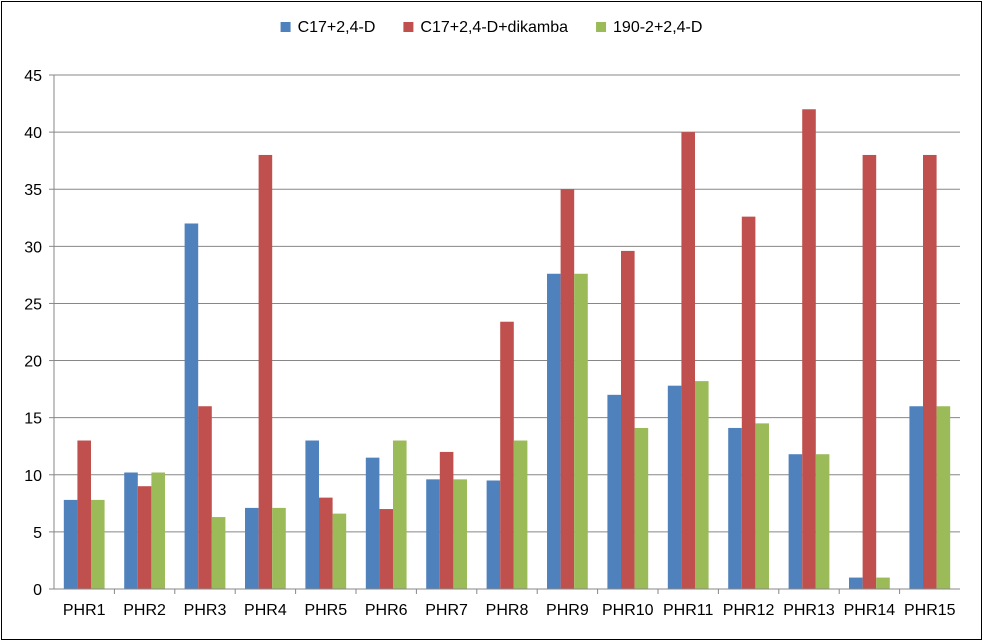  I want to click on x-tick-label: PHR8, so click(507, 610).